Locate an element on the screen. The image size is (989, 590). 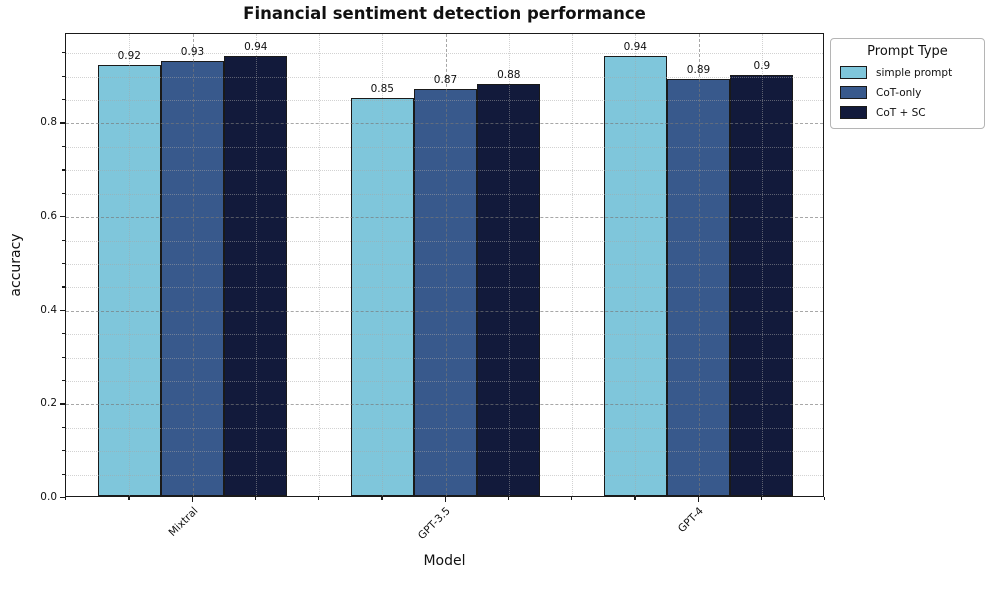
bar-value-label: 0.89 is located at coordinates (698, 70).